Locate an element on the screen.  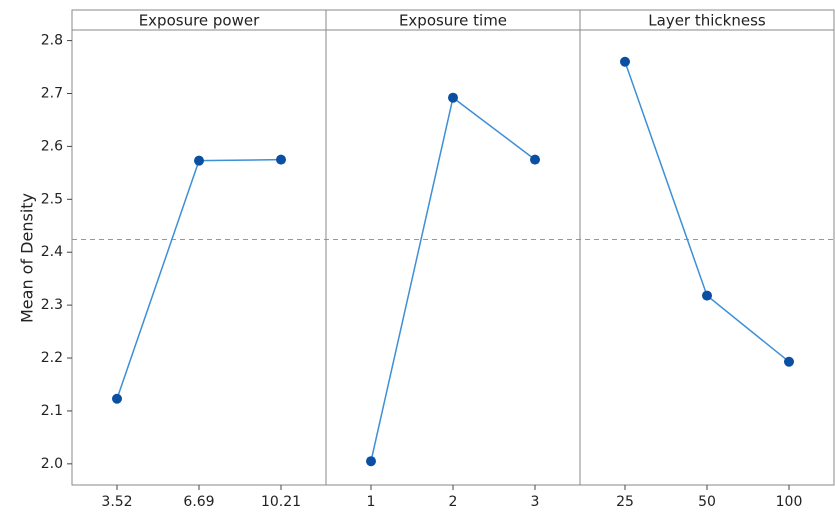
x-tick-label: 100 is located at coordinates (789, 502).